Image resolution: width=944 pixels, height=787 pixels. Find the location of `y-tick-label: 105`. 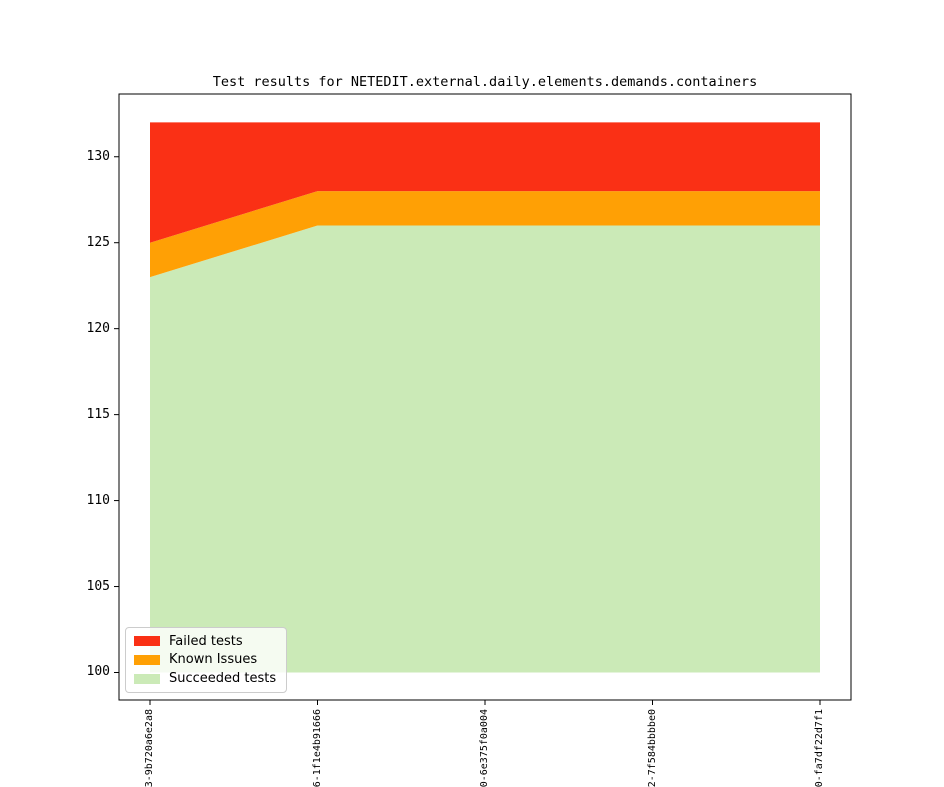

y-tick-label: 105 is located at coordinates (98, 586).